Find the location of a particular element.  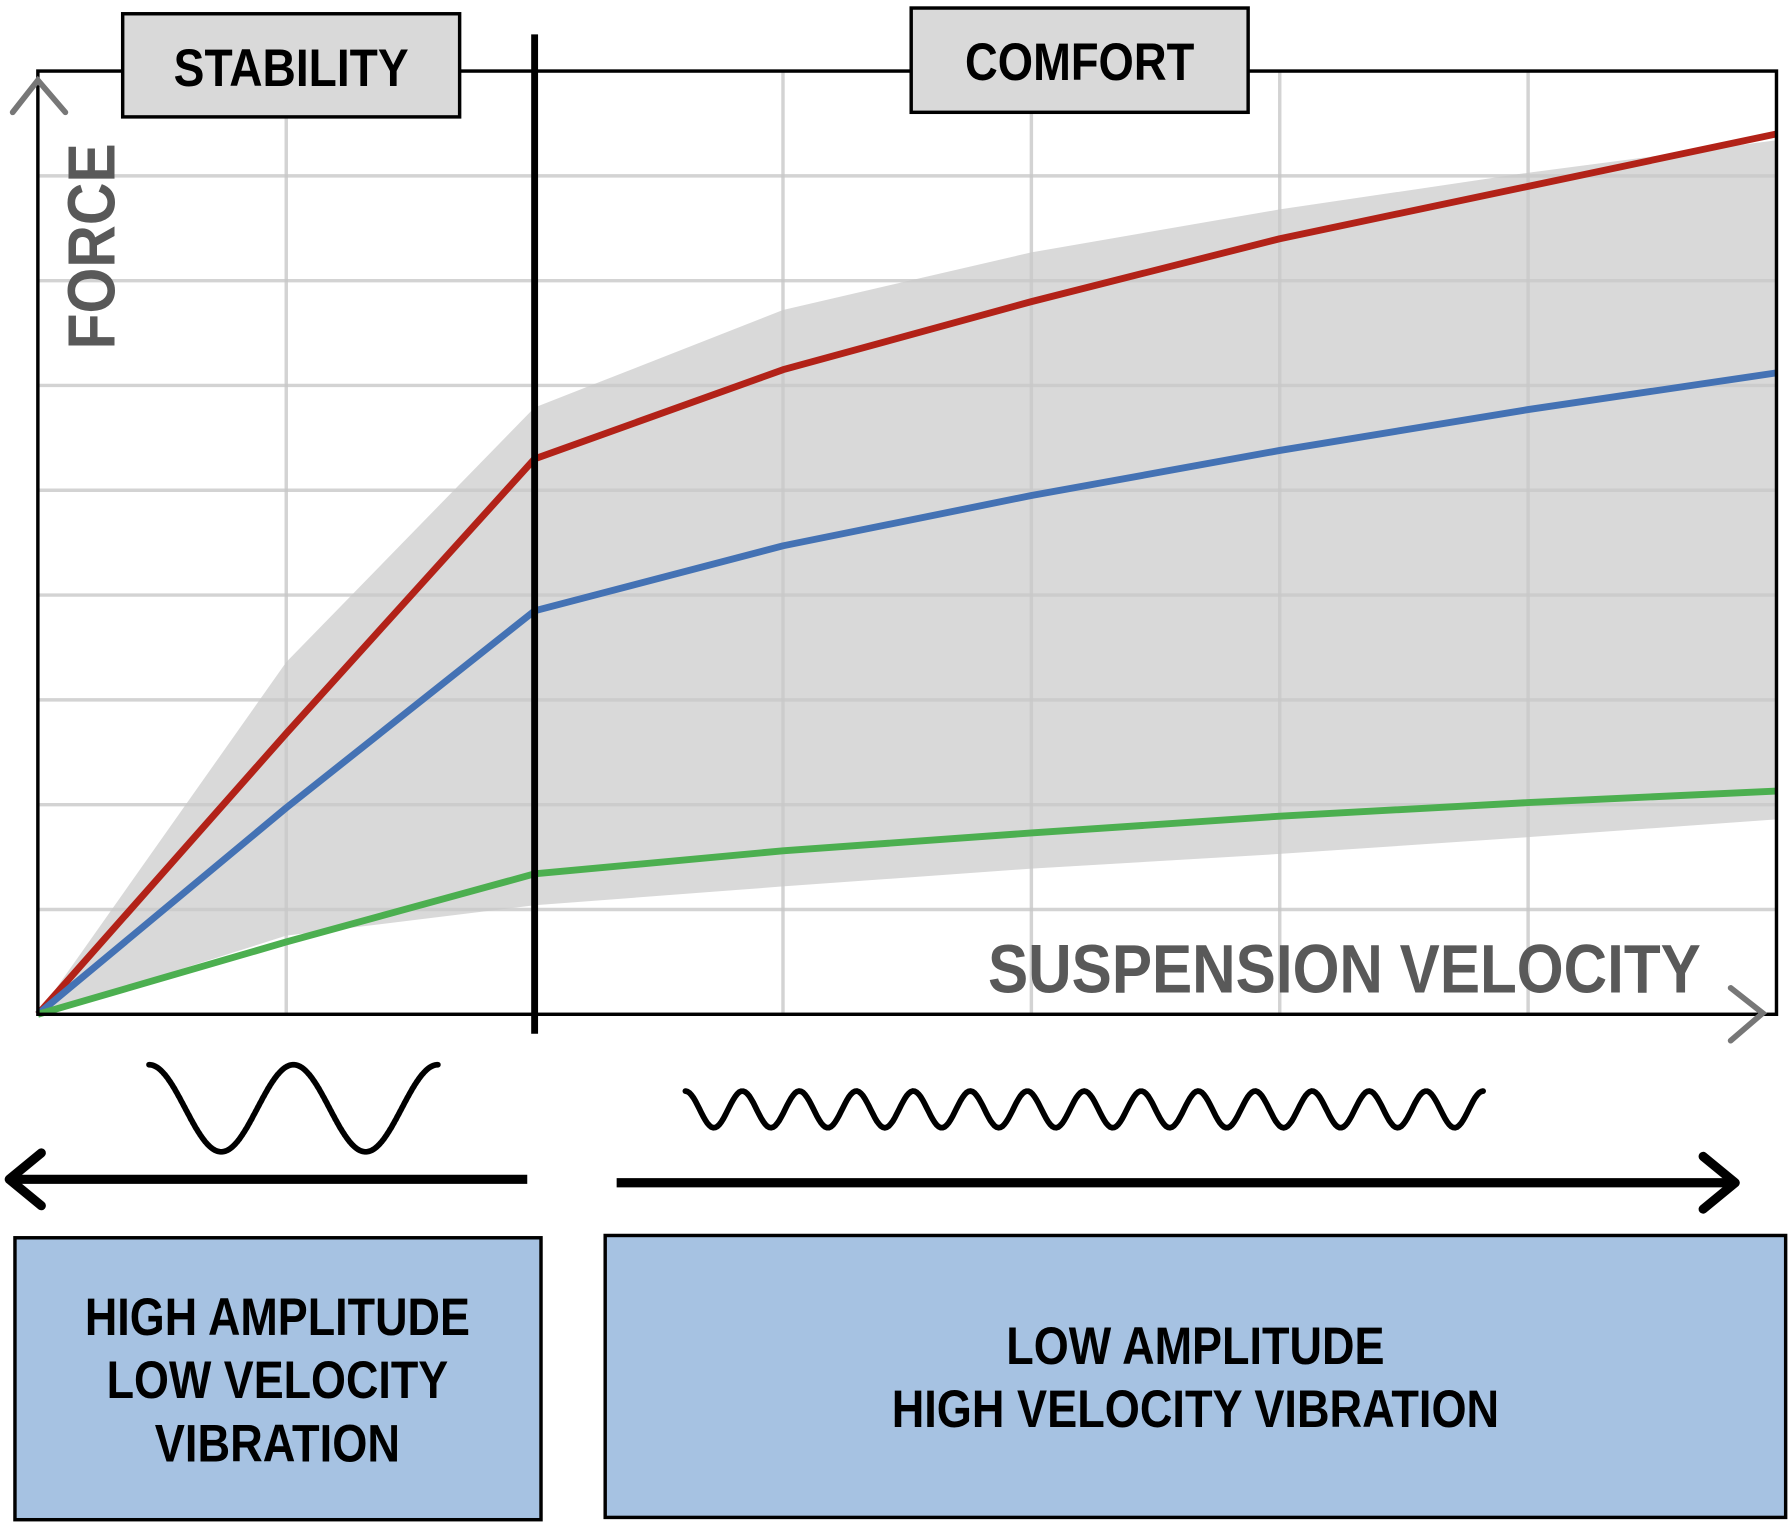

stability-label: STABILITY is located at coordinates (291, 65).